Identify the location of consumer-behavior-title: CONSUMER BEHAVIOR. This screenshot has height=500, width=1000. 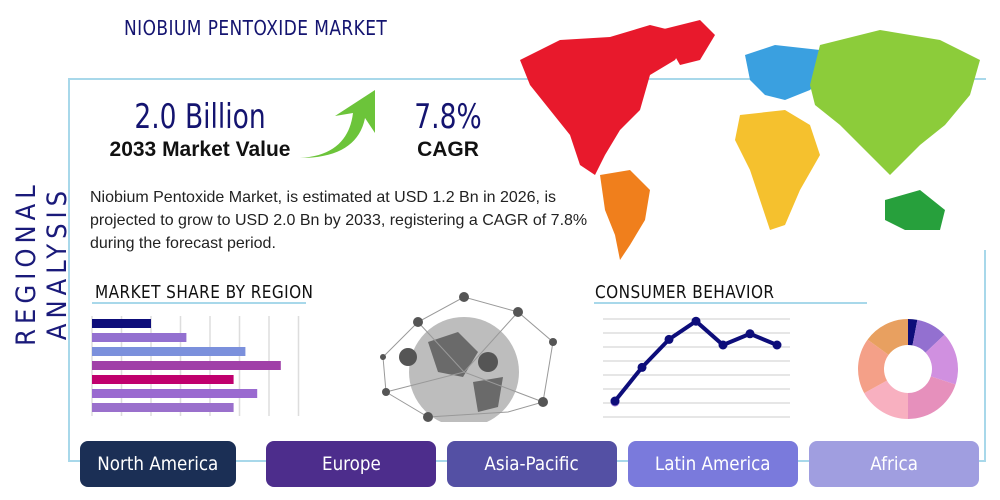
(685, 292).